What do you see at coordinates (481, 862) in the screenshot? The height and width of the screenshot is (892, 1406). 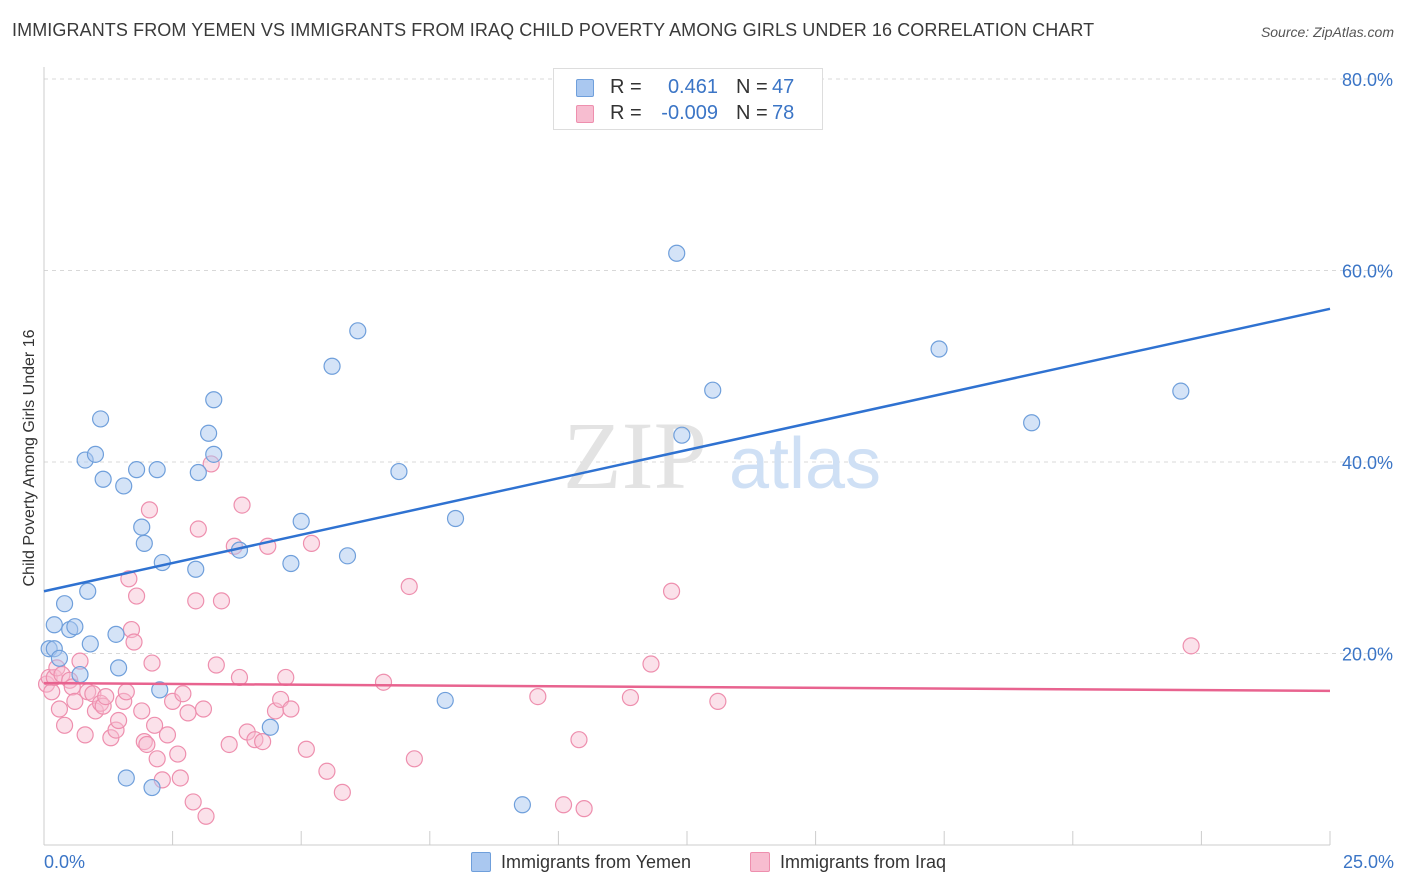 I see `yemen-legend-swatch` at bounding box center [481, 862].